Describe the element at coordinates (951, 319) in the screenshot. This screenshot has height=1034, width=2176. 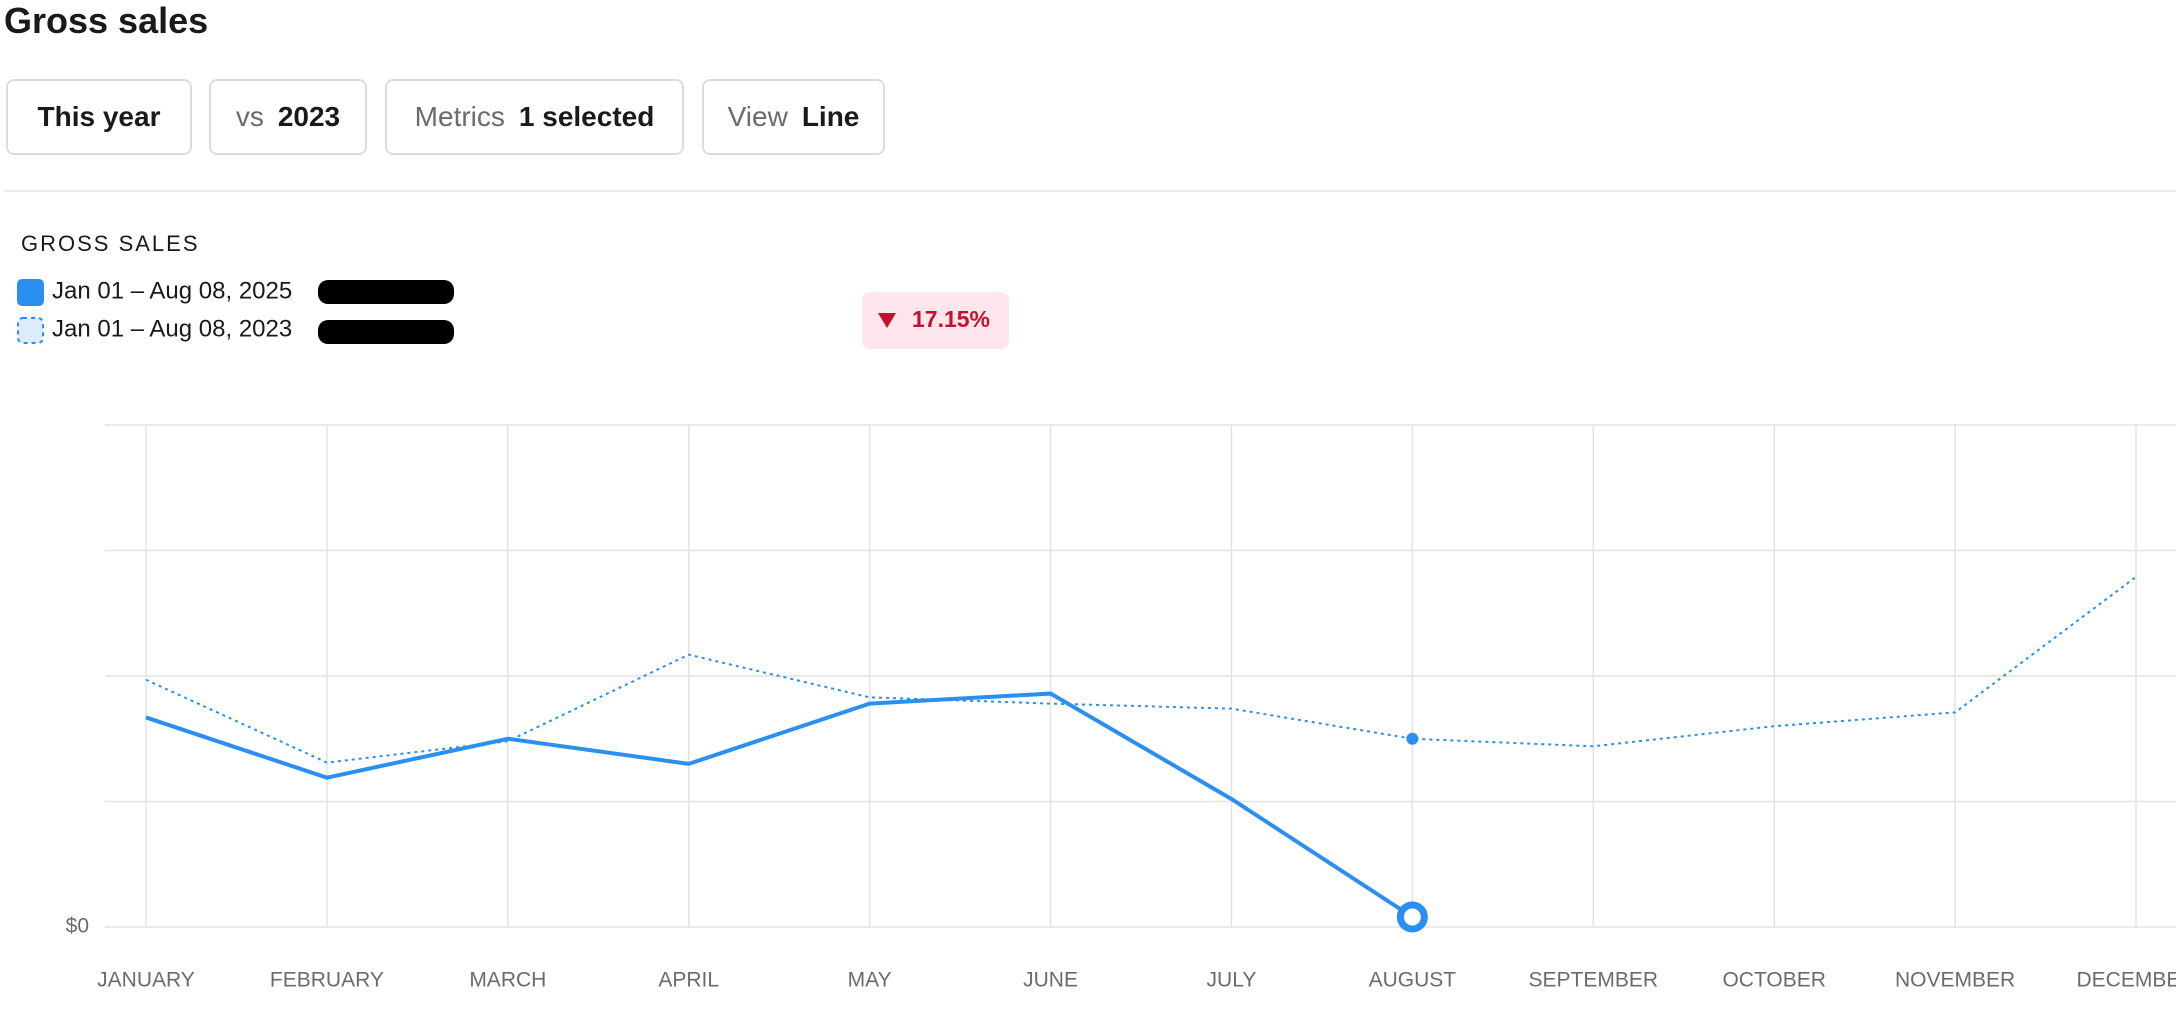
I see `change-value: 17.15%` at that location.